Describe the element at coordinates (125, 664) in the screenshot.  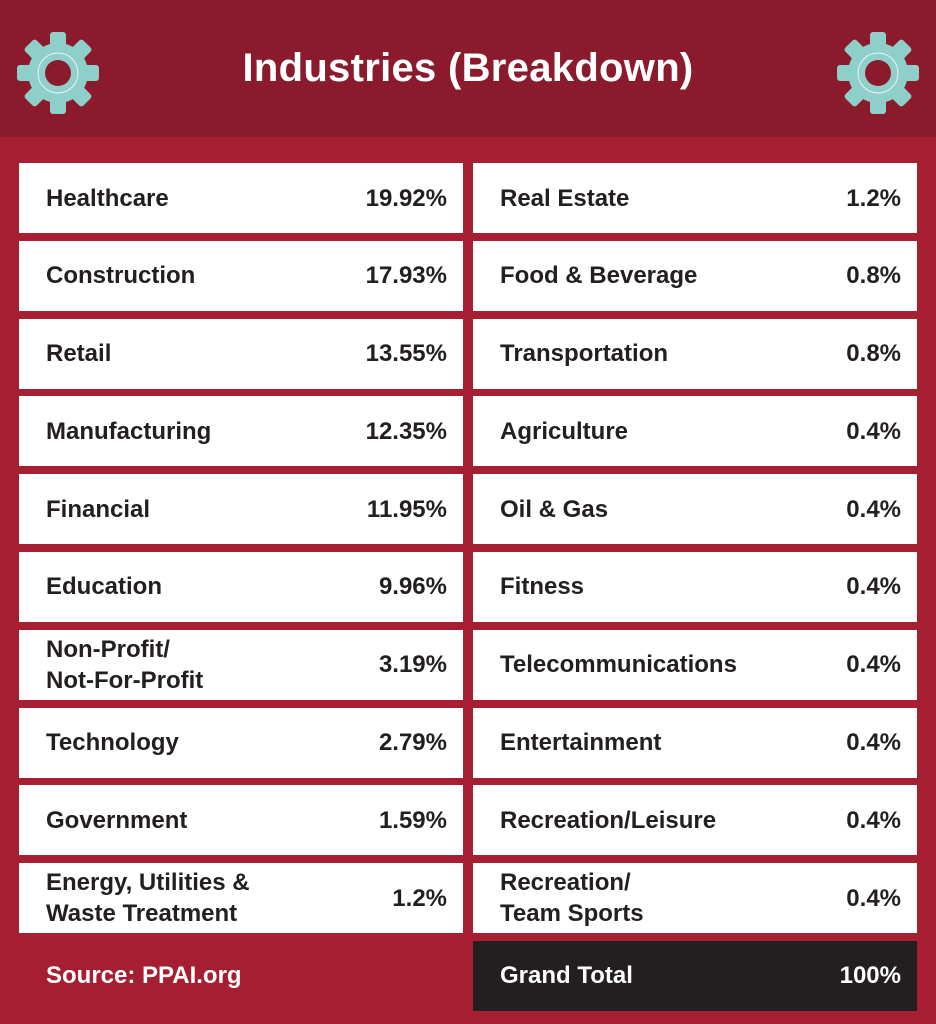
I see `industry-label: Non-Profit/ Not-For-Profit` at that location.